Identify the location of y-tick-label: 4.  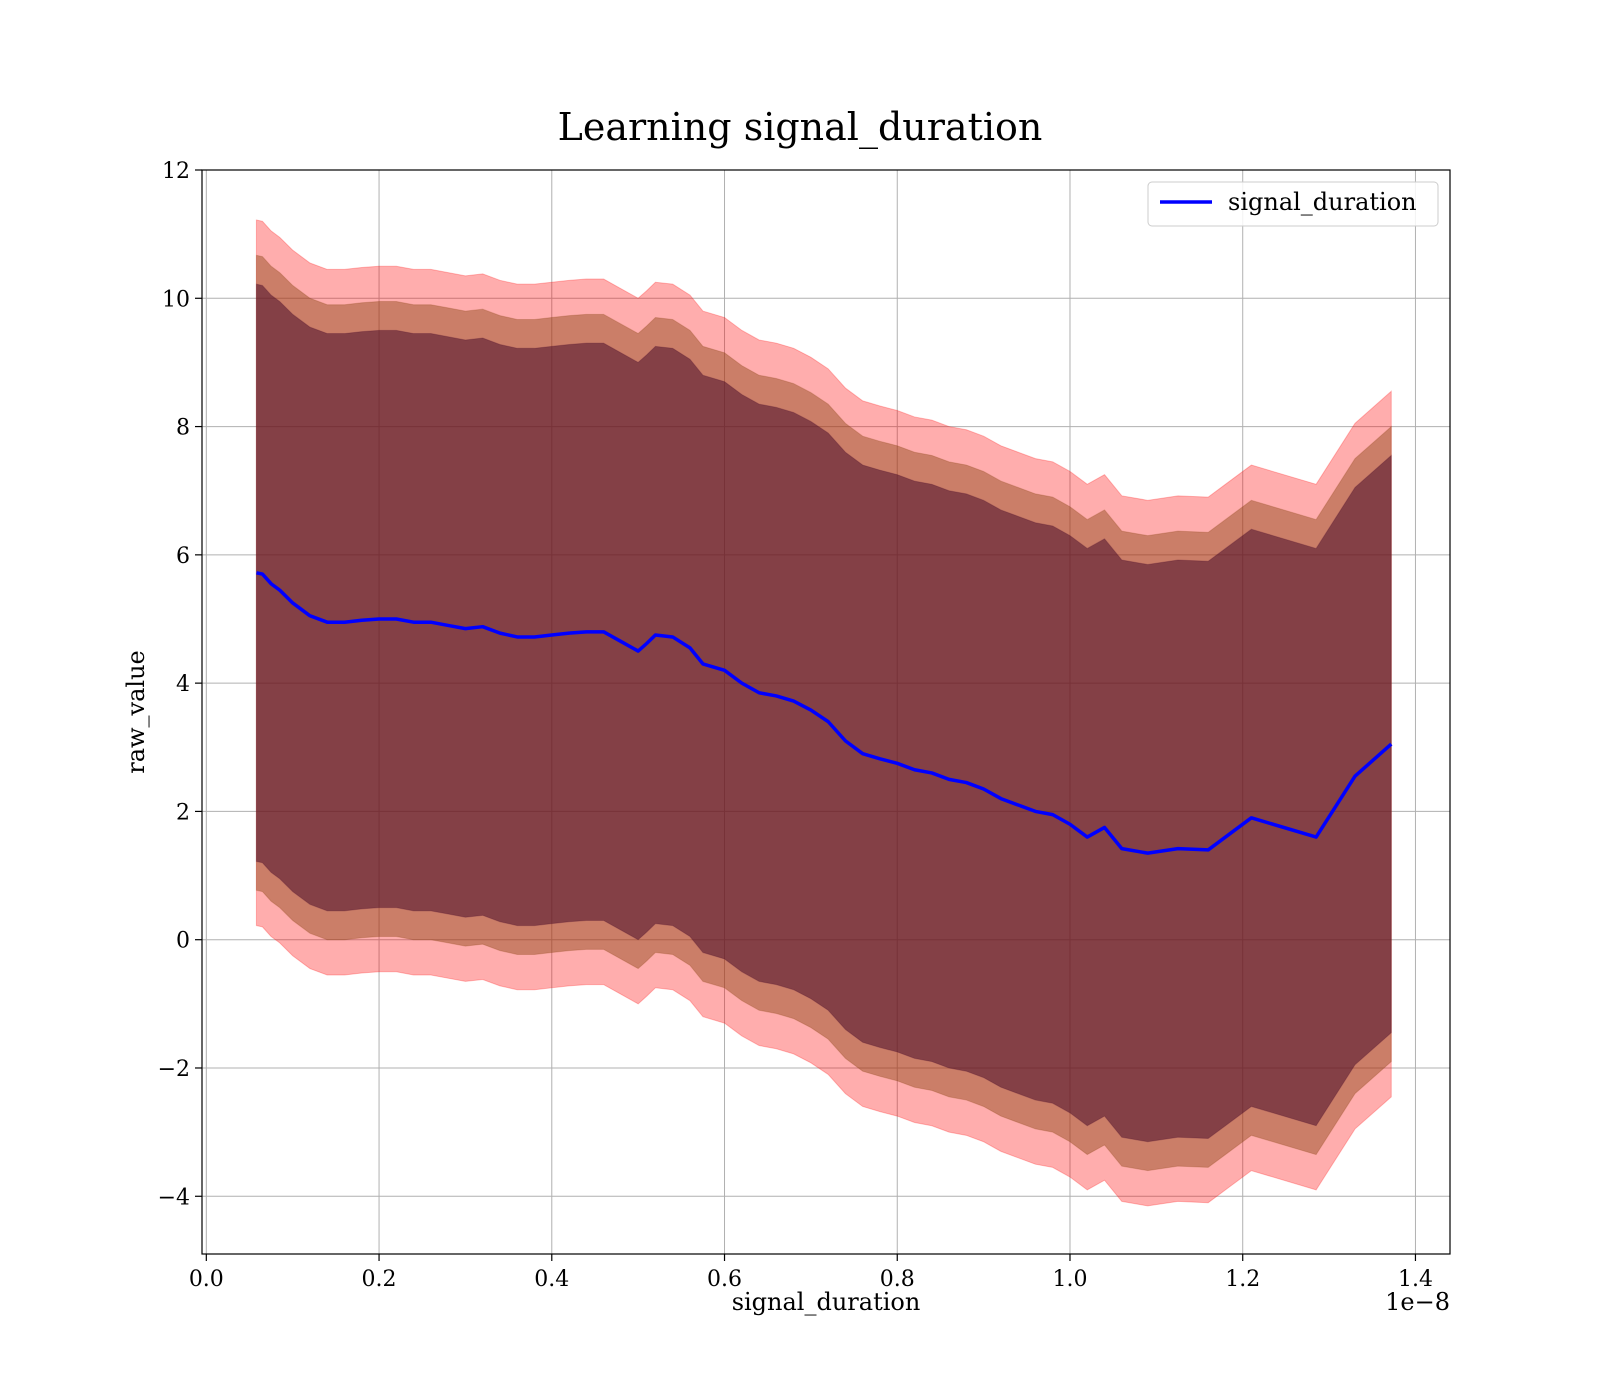
(183, 684).